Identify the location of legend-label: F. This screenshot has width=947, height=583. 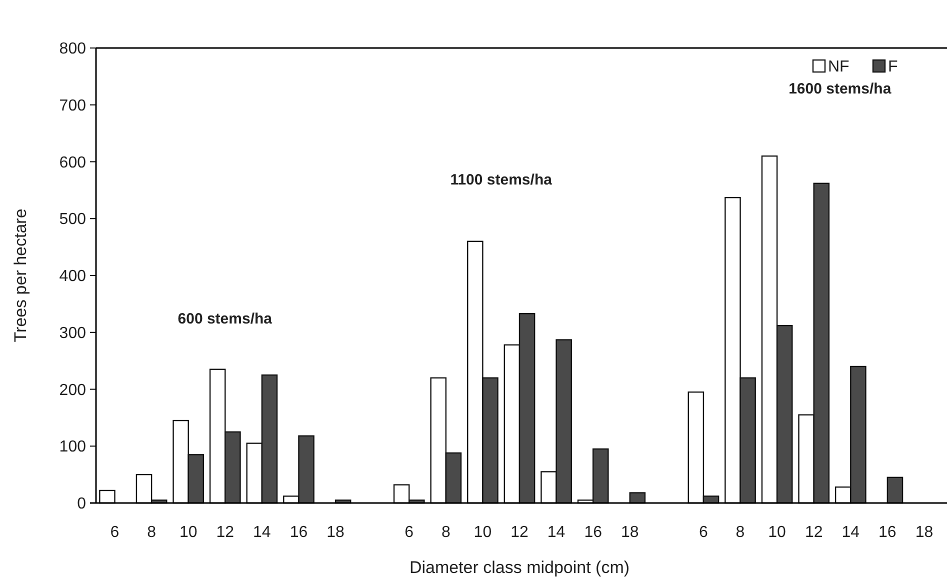
(893, 67).